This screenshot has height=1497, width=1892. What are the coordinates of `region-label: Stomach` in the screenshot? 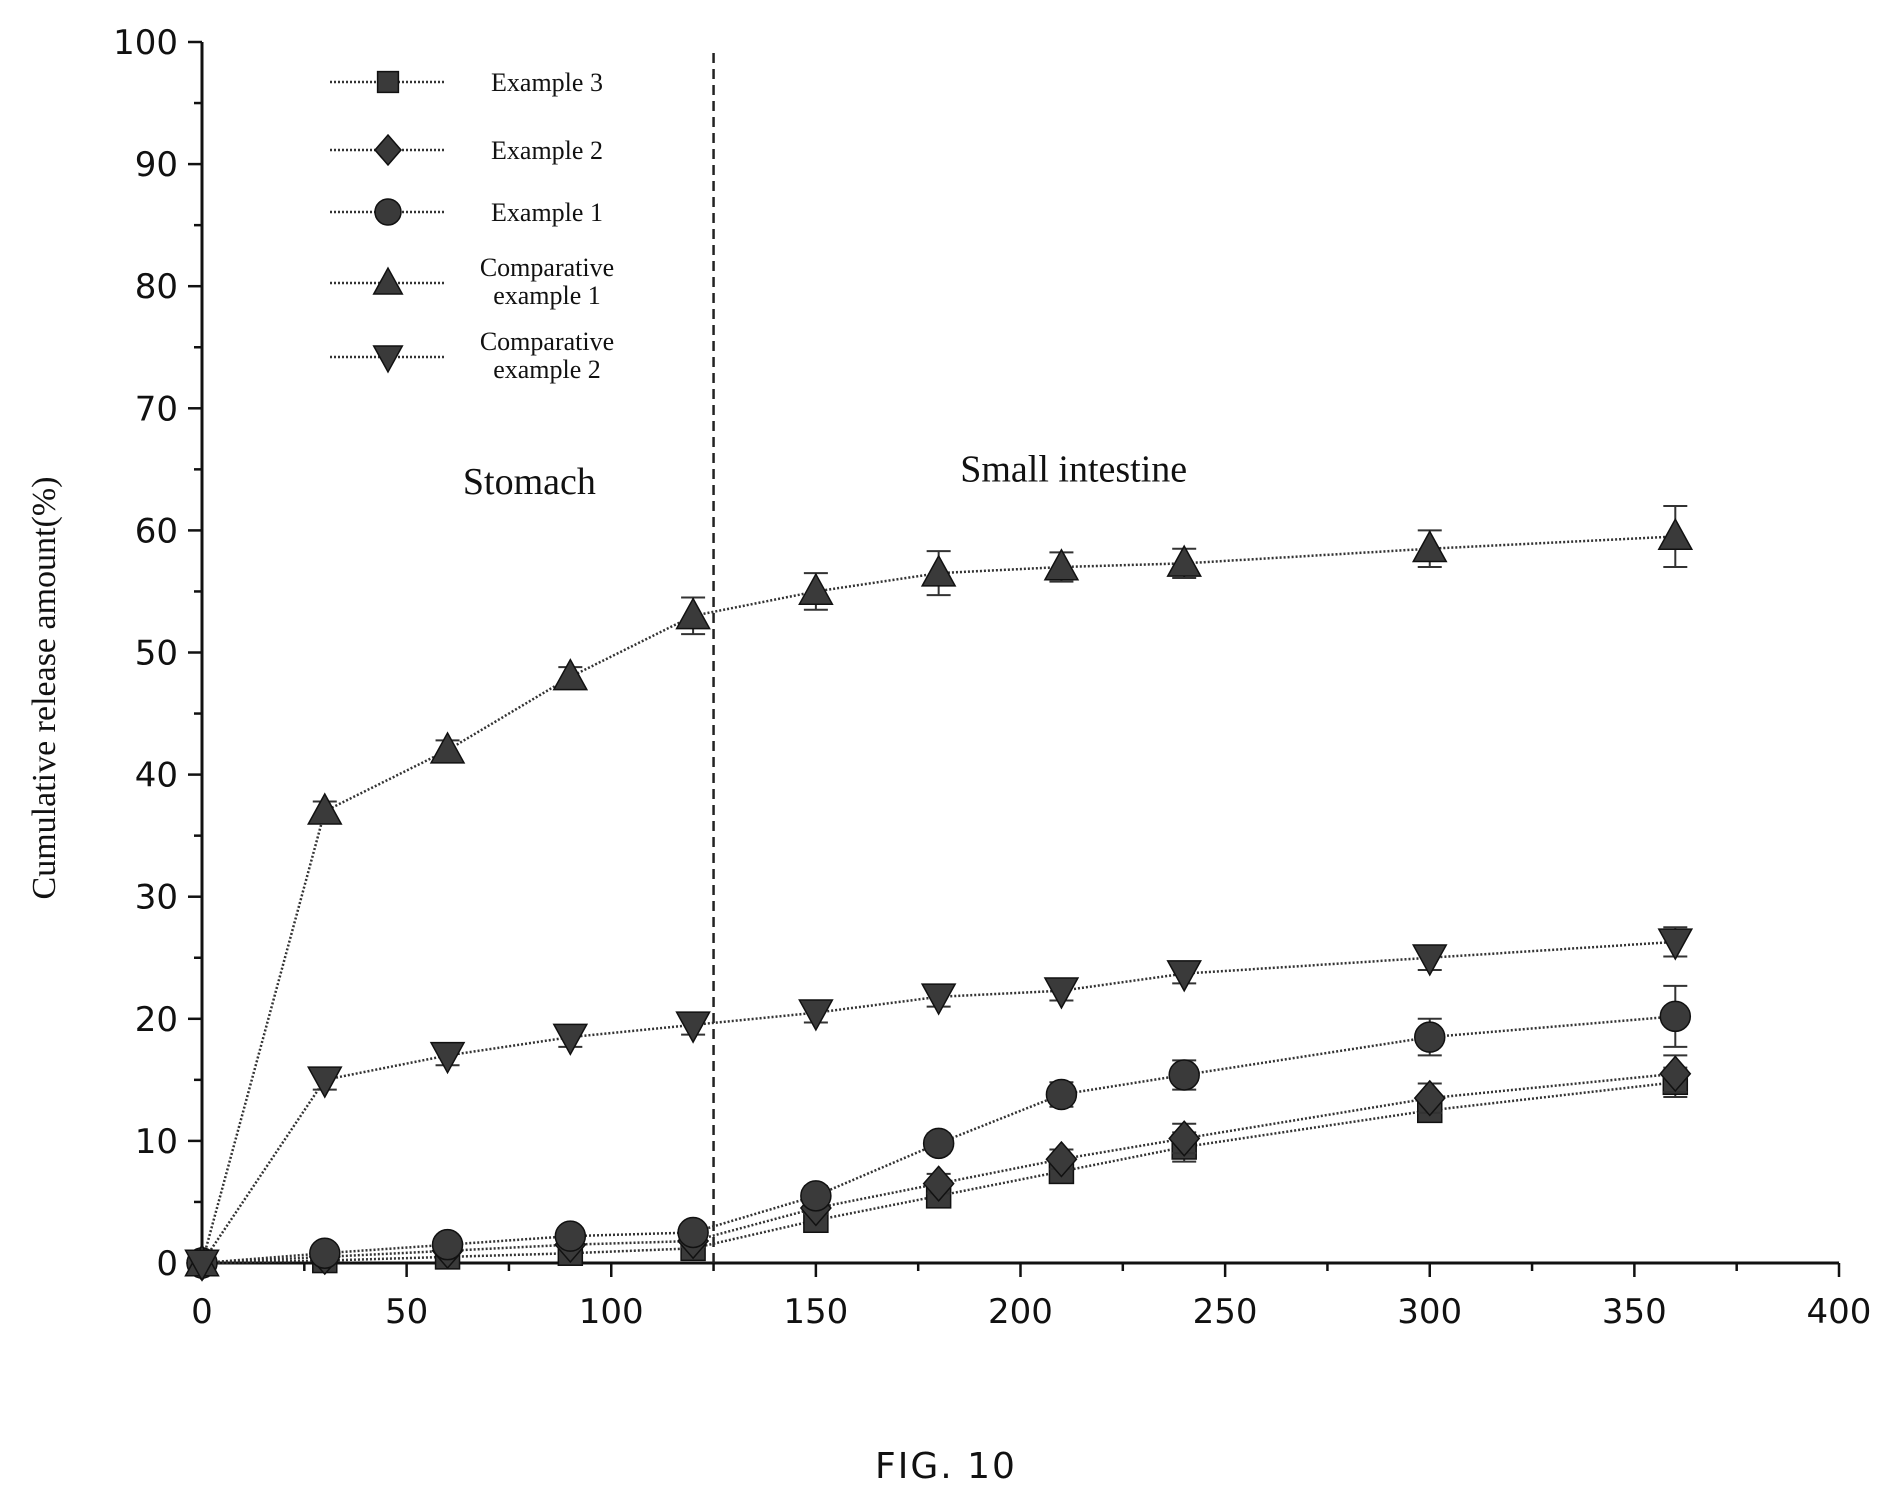 It's located at (529, 482).